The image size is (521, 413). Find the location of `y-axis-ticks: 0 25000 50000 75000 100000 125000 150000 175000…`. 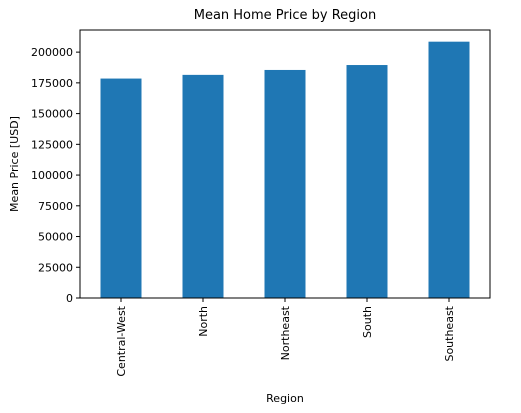

y-axis-ticks: 0 25000 50000 75000 100000 125000 150000 175000… is located at coordinates (55, 175).